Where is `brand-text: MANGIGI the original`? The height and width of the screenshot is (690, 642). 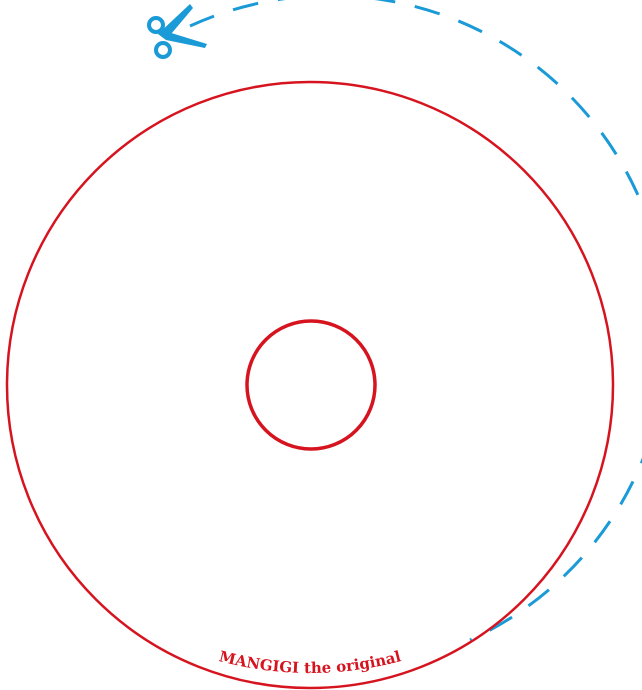
brand-text: MANGIGI the original is located at coordinates (310, 662).